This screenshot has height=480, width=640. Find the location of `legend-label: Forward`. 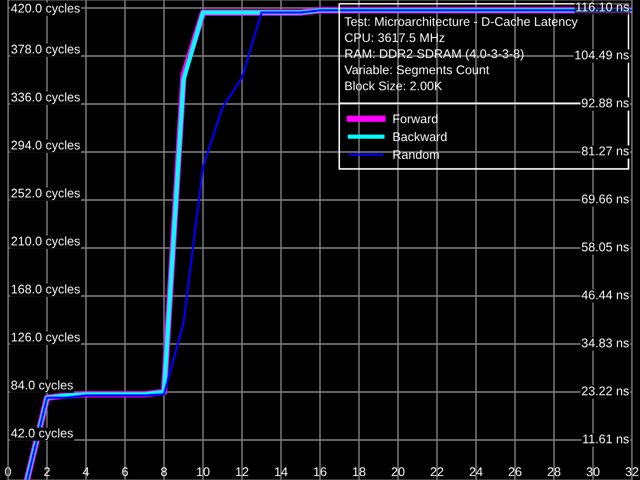

legend-label: Forward is located at coordinates (415, 119).